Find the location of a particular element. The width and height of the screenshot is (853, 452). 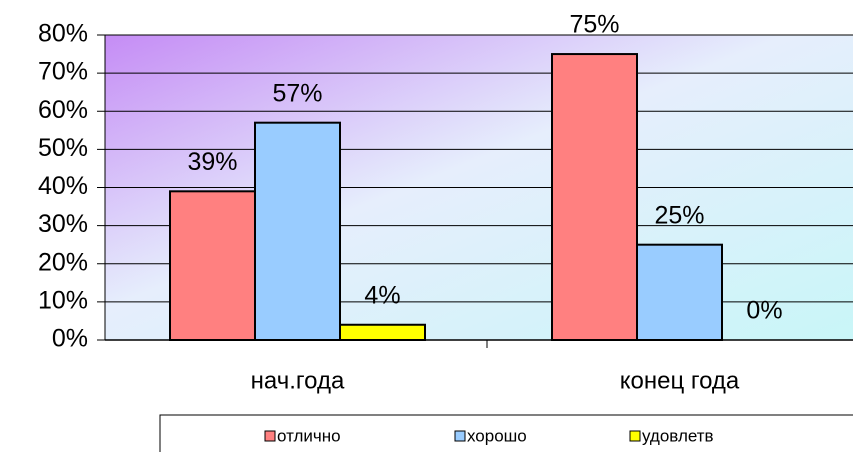

legend-label: отлично is located at coordinates (309, 435).